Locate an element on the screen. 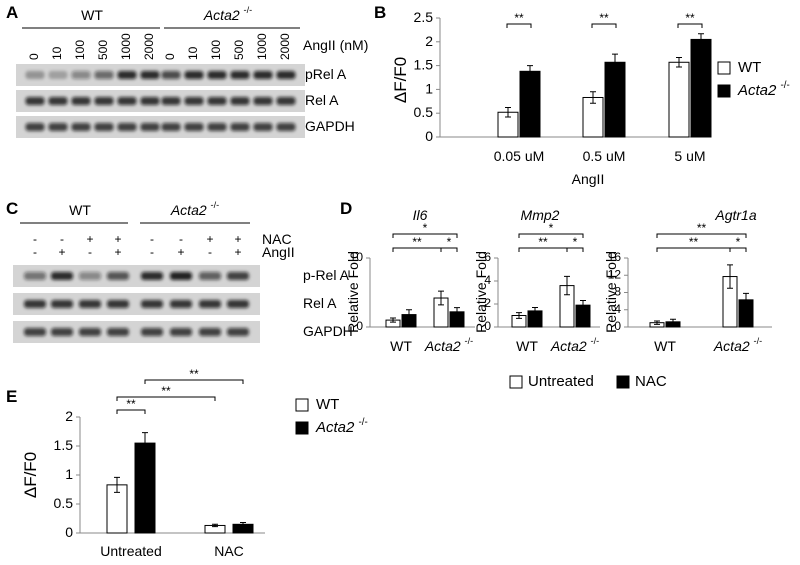 The width and height of the screenshot is (800, 565). text-part: 0 is located at coordinates (429, 136).